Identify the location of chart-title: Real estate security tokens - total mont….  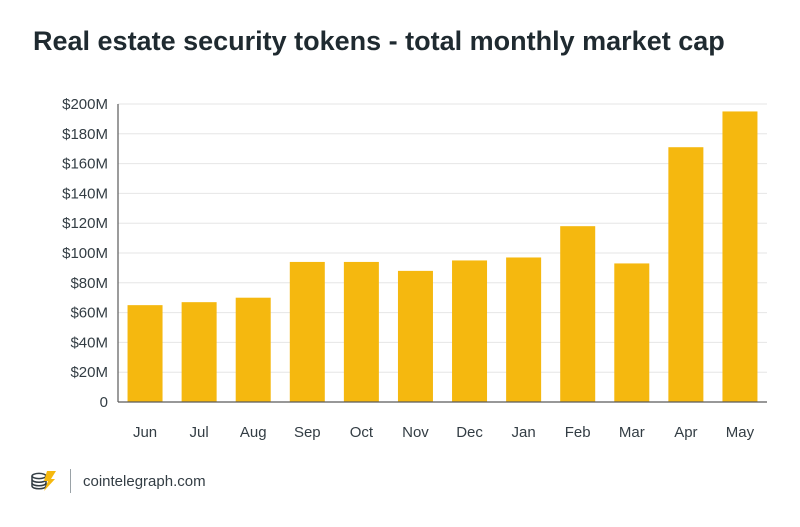
(379, 41).